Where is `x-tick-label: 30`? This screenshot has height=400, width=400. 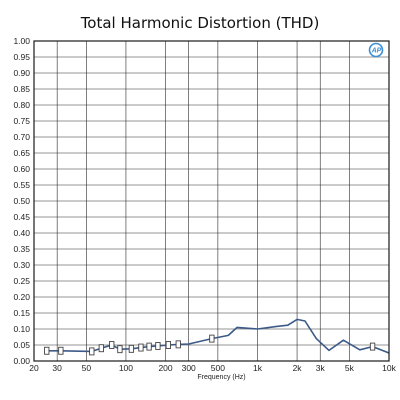
x-tick-label: 30 is located at coordinates (57, 368).